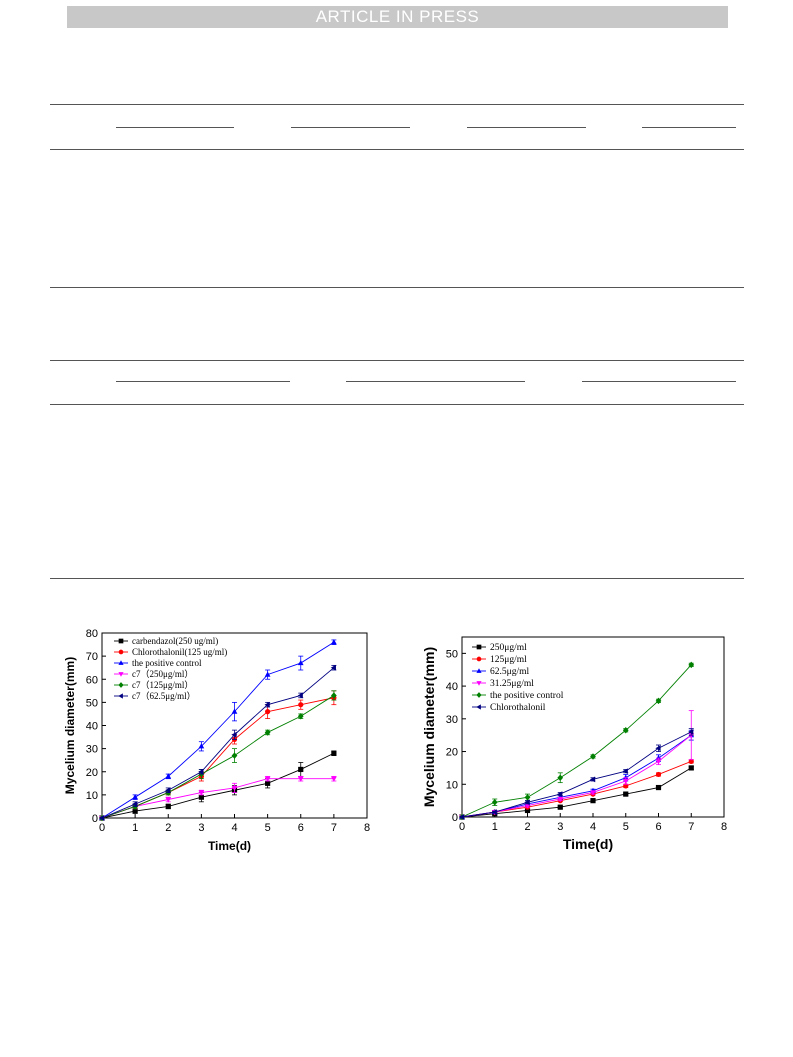 The image size is (793, 1057). Describe the element at coordinates (162, 674) in the screenshot. I see `legend-label: c7（250μg/ml）` at that location.